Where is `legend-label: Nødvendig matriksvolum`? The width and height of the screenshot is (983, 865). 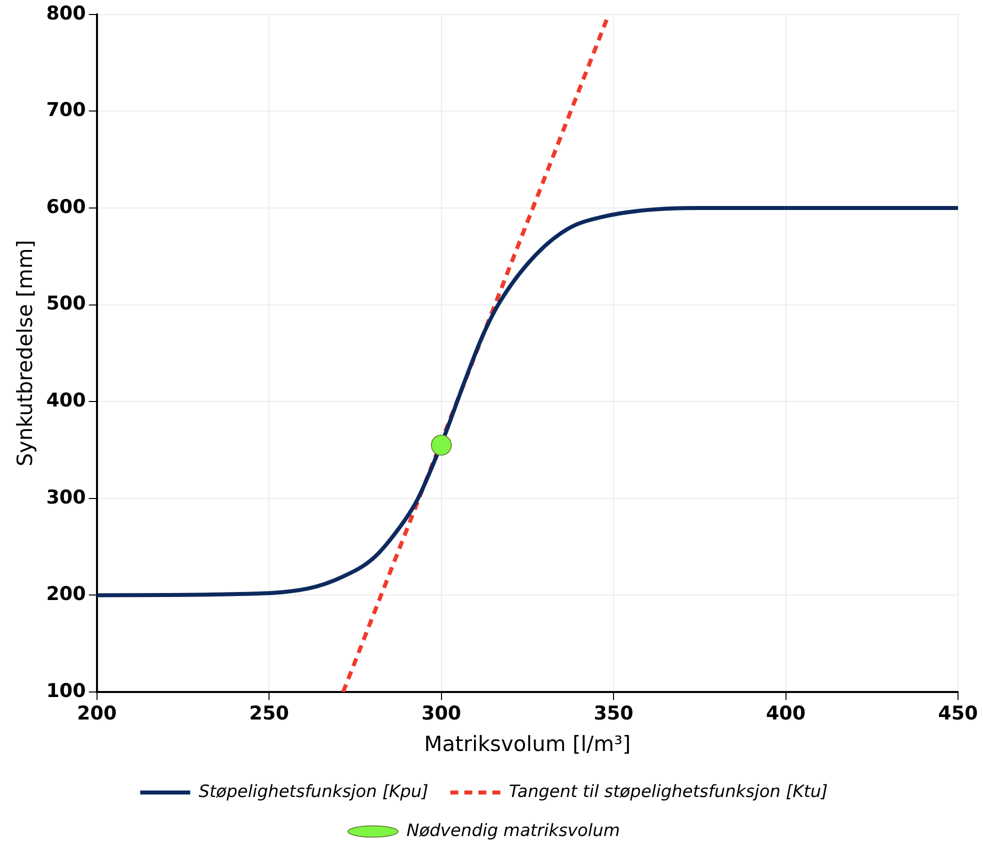
legend-label: Nødvendig matriksvolum is located at coordinates (513, 830).